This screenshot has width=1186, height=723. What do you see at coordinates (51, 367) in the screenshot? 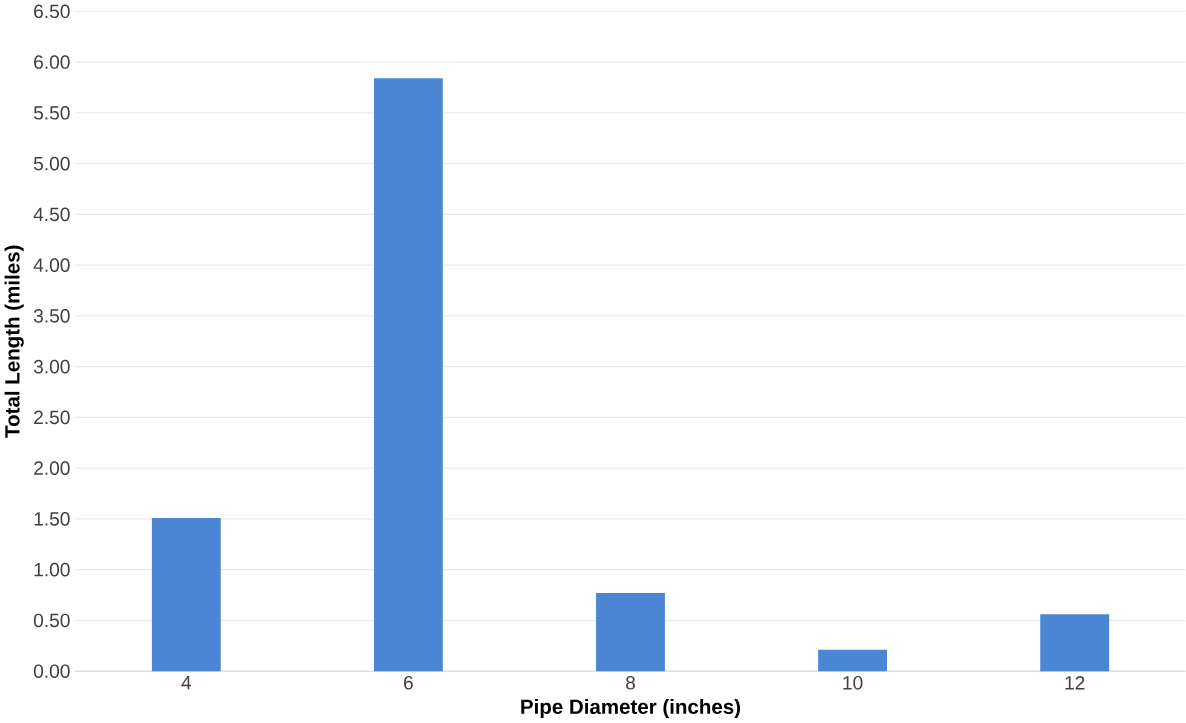
I see `y-tick-label: 3.00` at bounding box center [51, 367].